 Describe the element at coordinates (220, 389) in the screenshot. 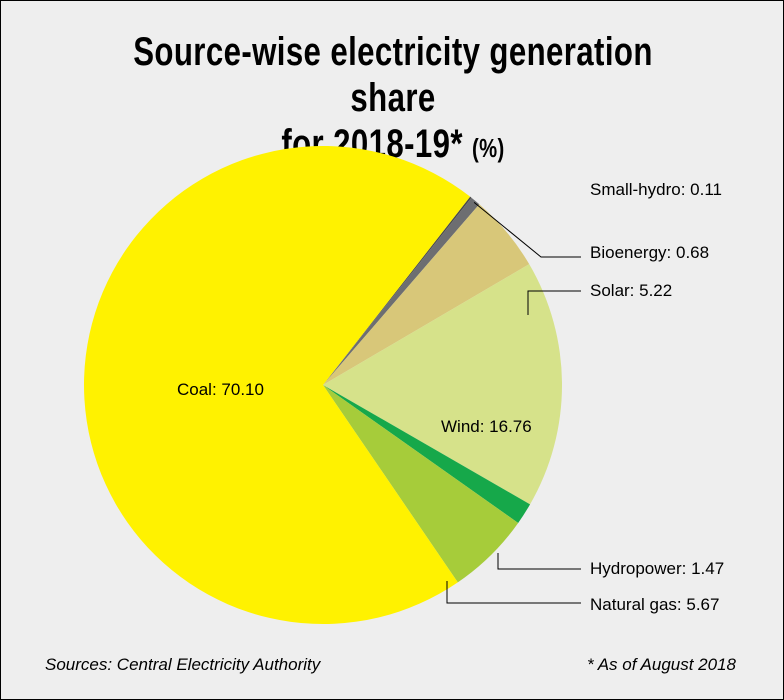

I see `label-coal: Coal: 70.10` at that location.